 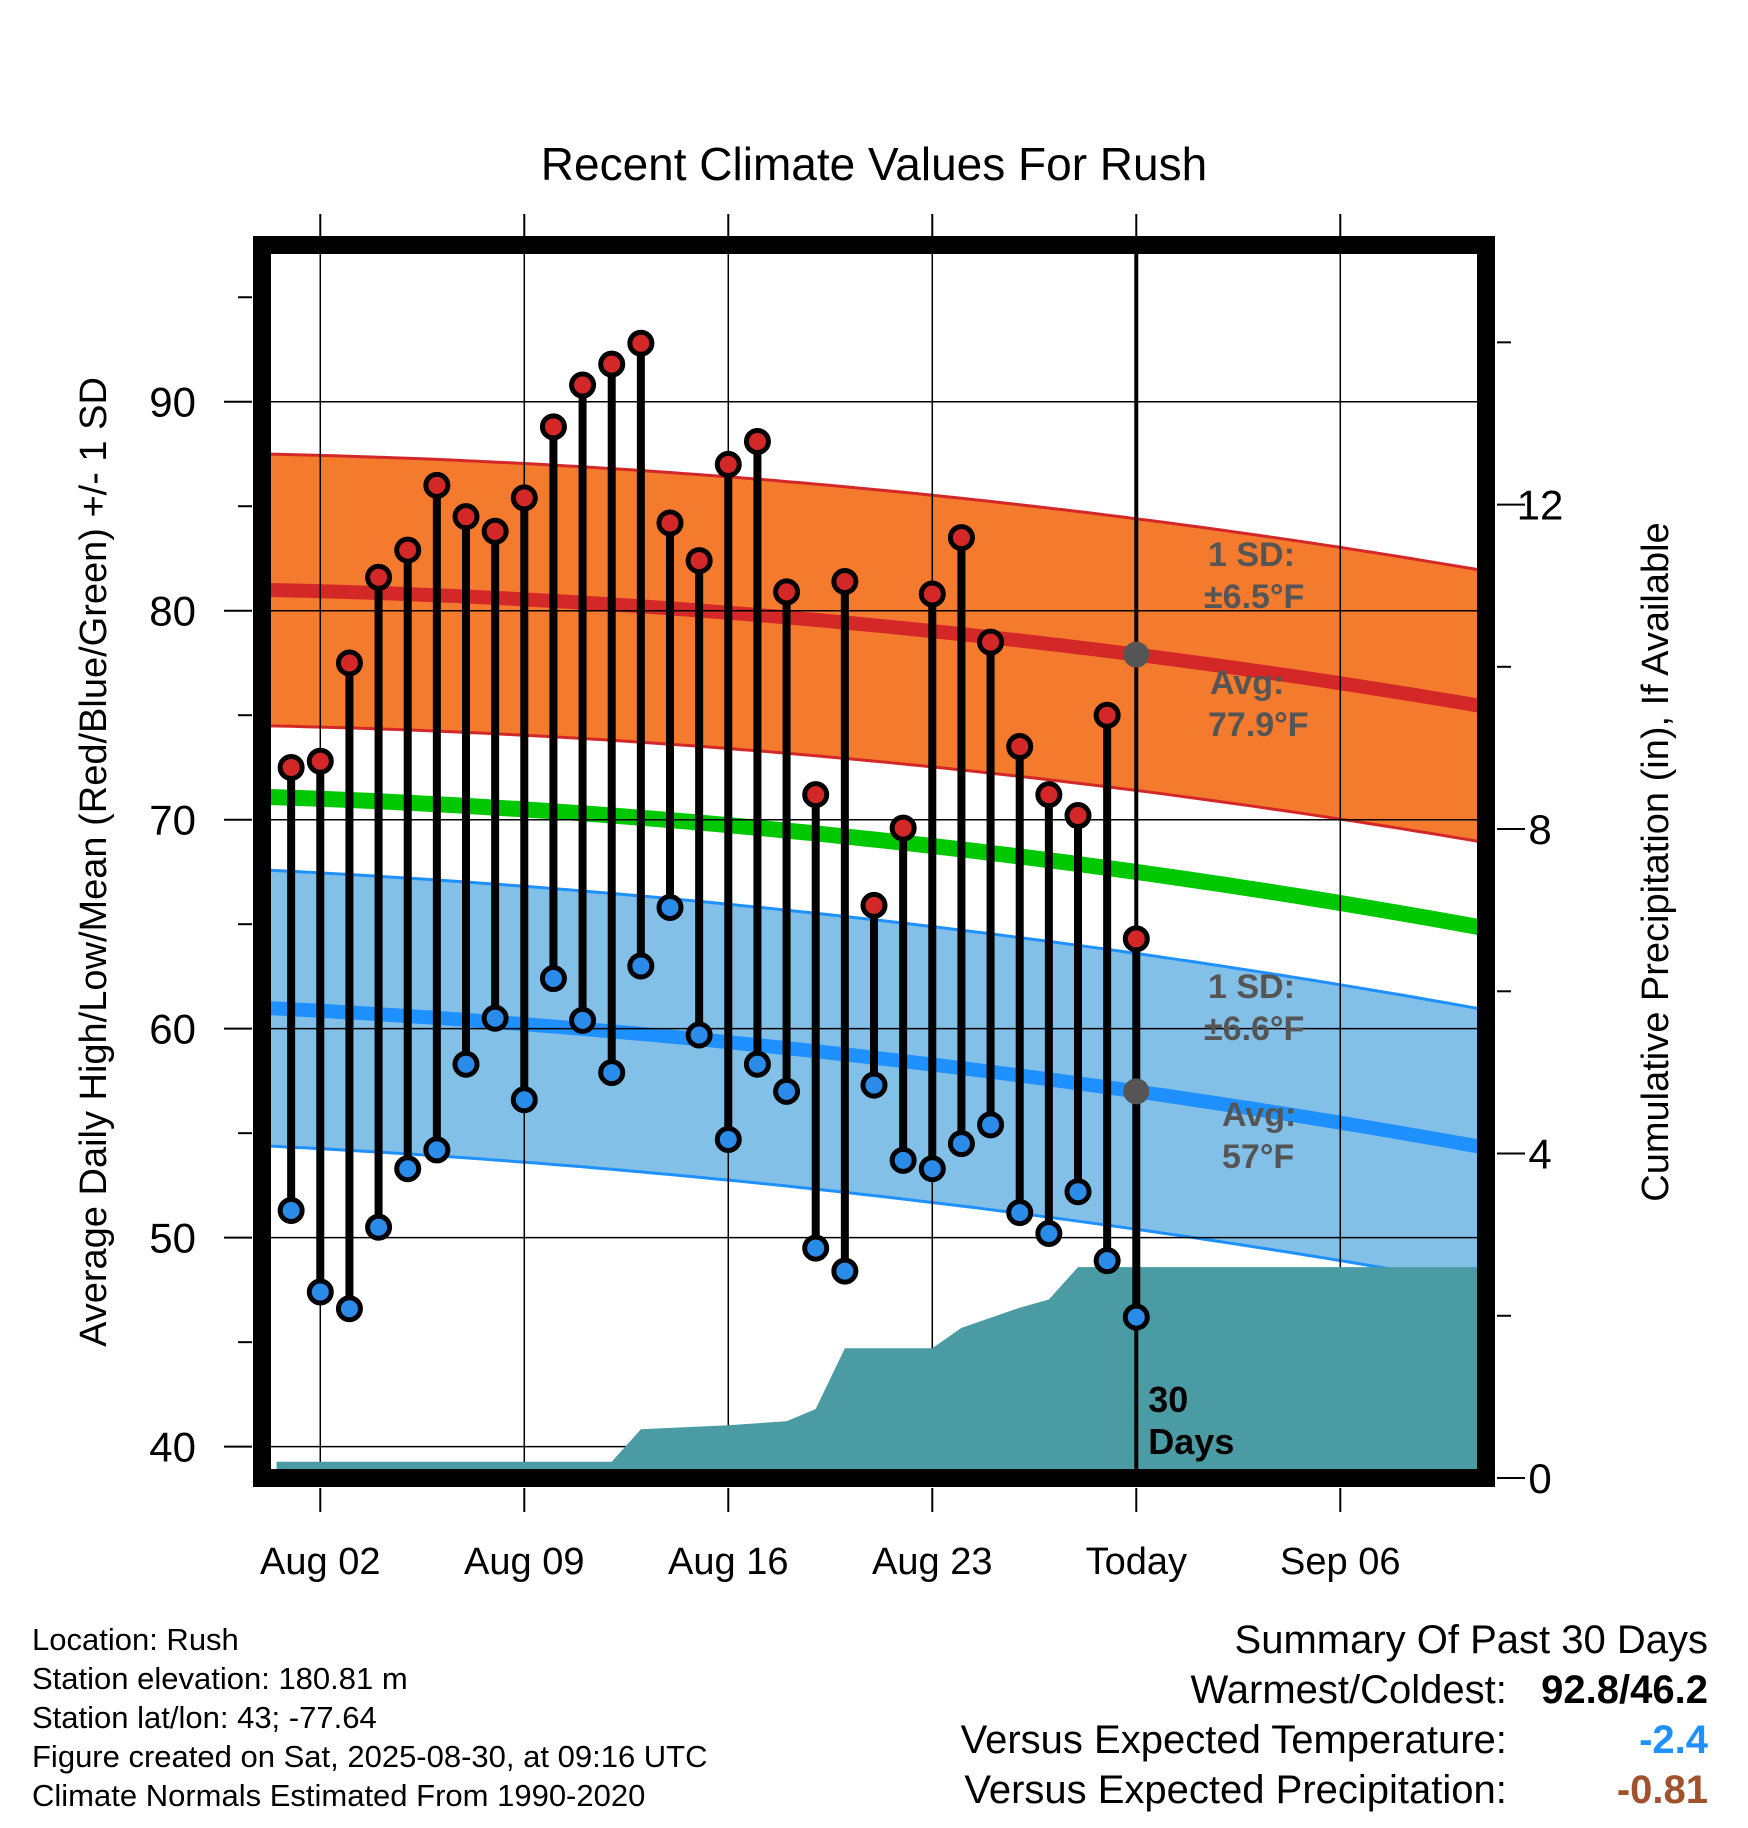 What do you see at coordinates (1216, 856) in the screenshot?
I see `band-annotations: 1 SD: ±6.5°F Avg: 77.9°F 1 SD: ±6.6°F Avg: 57°F` at bounding box center [1216, 856].